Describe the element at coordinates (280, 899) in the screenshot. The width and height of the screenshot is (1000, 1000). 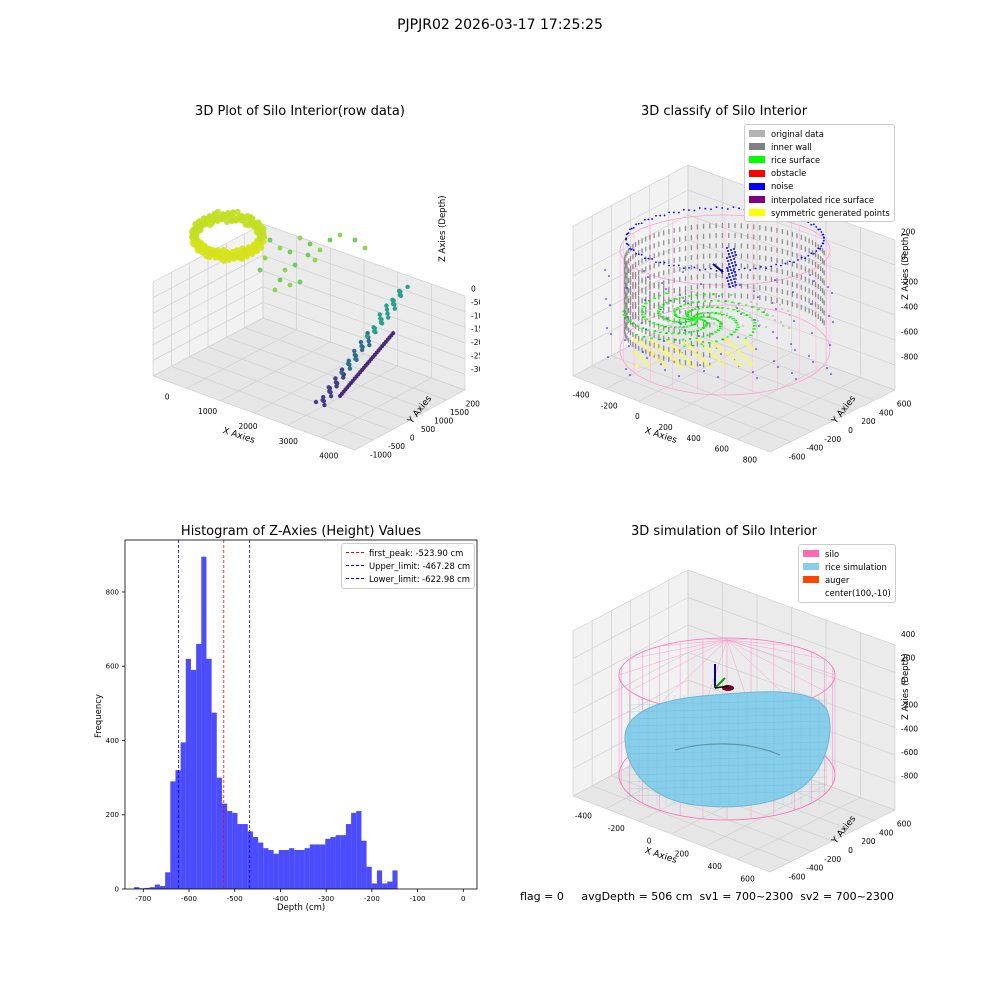
I see `x-tick-label: -400` at that location.